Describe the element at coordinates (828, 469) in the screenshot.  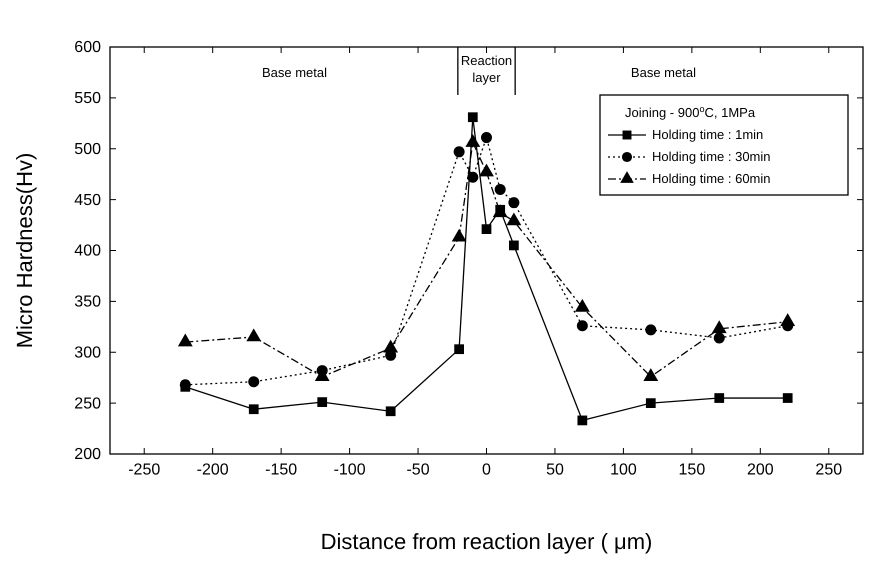
I see `x-tick-label: 250` at that location.